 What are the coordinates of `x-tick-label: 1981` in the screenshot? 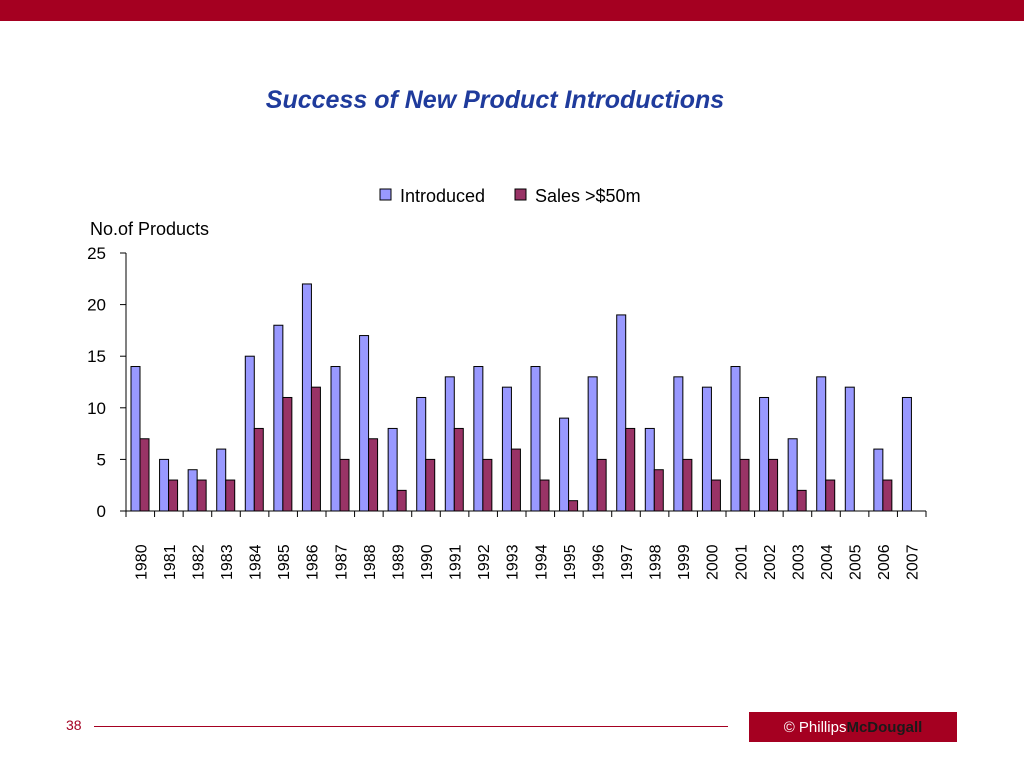 It's located at (170, 562).